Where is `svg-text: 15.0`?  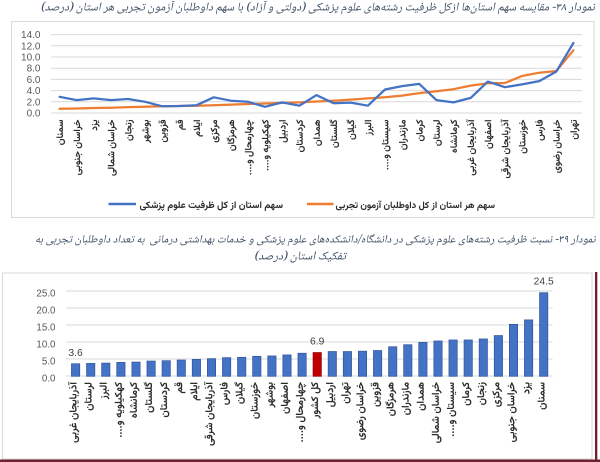
svg-text: 15.0 is located at coordinates (46, 328).